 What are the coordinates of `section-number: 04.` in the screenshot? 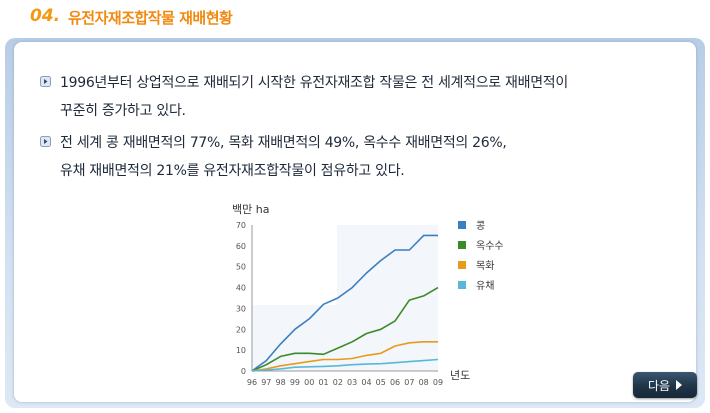 It's located at (45, 16).